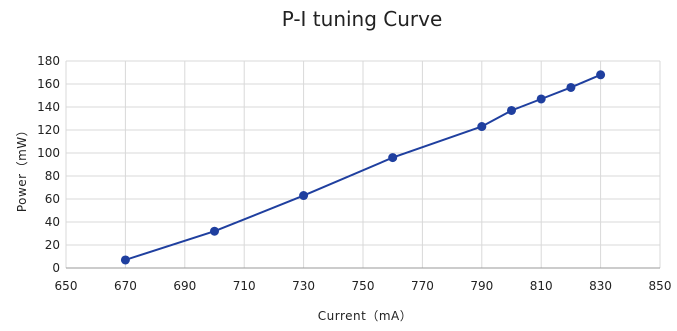 This screenshot has height=331, width=677. What do you see at coordinates (52, 222) in the screenshot?
I see `y-tick-label: 40` at bounding box center [52, 222].